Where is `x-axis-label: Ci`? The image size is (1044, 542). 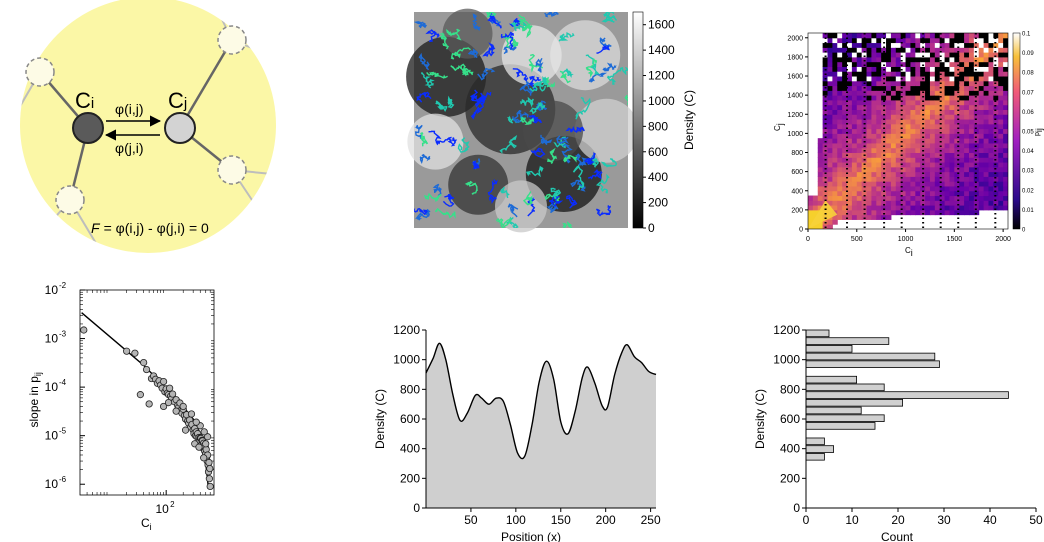 x-axis-label: Ci is located at coordinates (146, 524).